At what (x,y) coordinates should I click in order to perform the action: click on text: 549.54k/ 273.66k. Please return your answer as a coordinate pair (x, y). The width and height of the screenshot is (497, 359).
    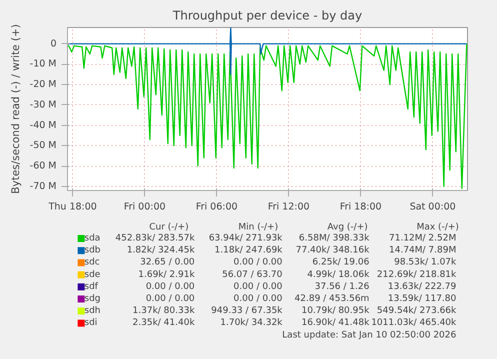
    Looking at the image, I should click on (417, 311).